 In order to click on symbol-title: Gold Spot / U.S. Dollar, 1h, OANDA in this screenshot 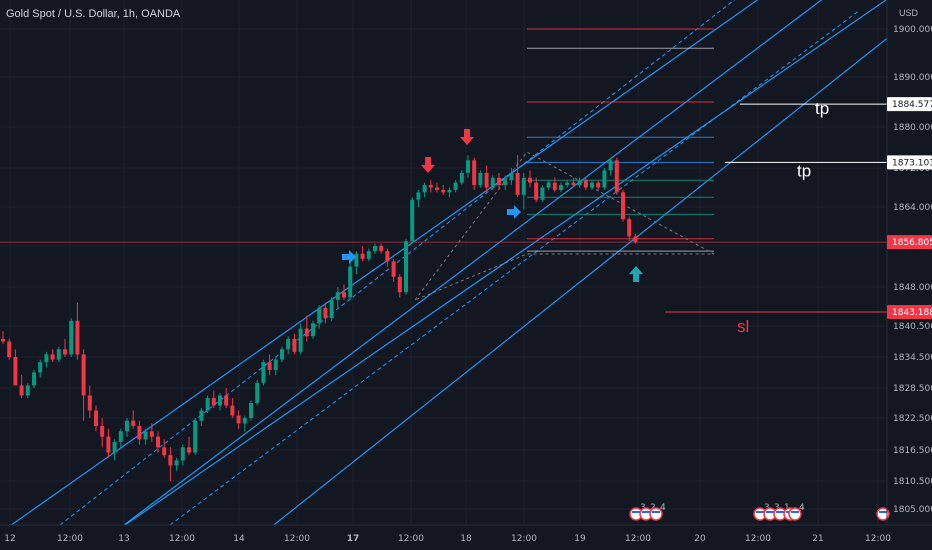, I will do `click(93, 14)`.